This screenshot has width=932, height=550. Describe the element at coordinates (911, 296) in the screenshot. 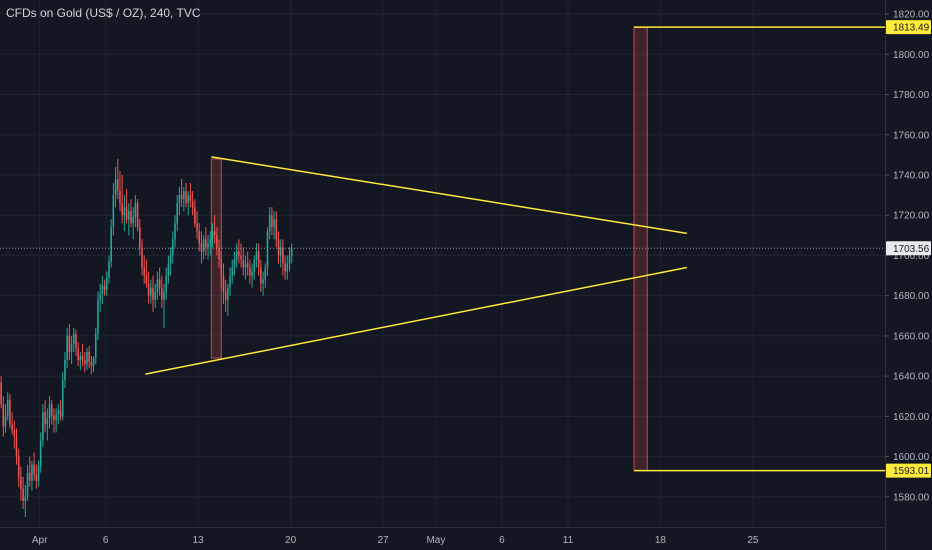

I see `y-tick-label: 1680.00` at that location.